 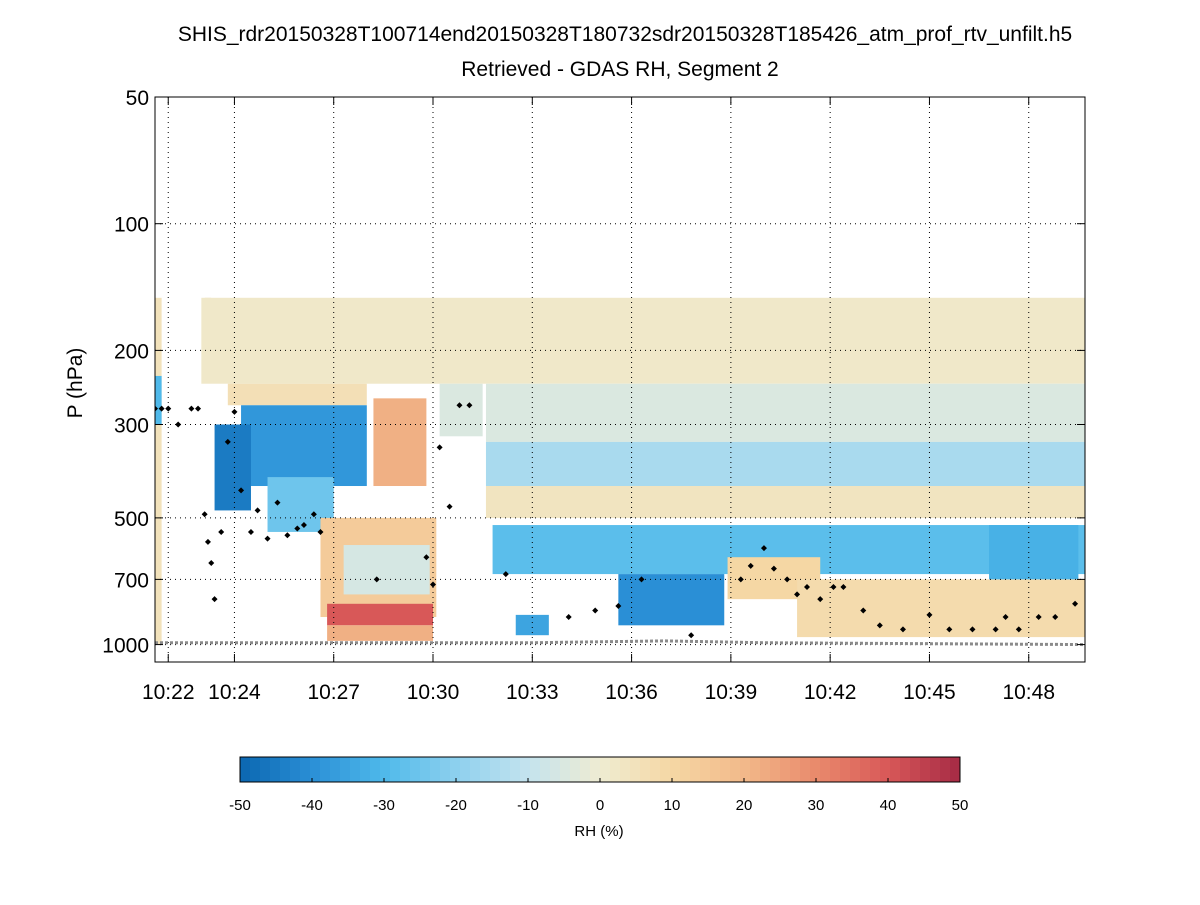 What do you see at coordinates (234, 692) in the screenshot?
I see `x-tick-label: 10:24` at bounding box center [234, 692].